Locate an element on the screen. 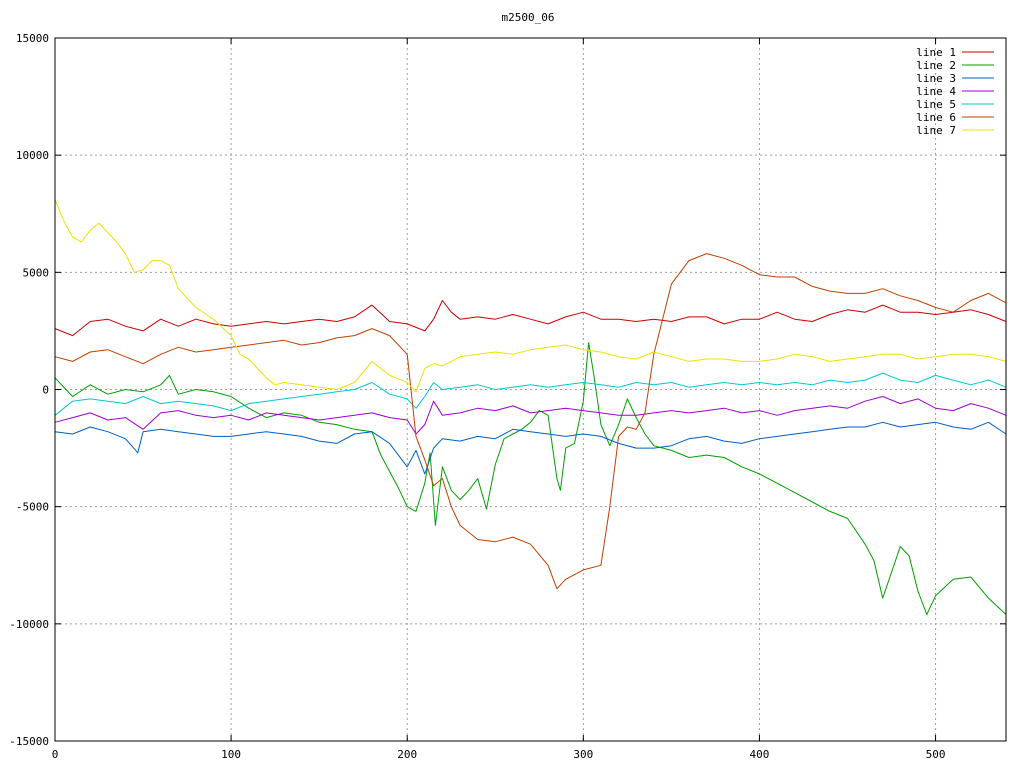  y-tick-label: 5000 is located at coordinates (36, 272).